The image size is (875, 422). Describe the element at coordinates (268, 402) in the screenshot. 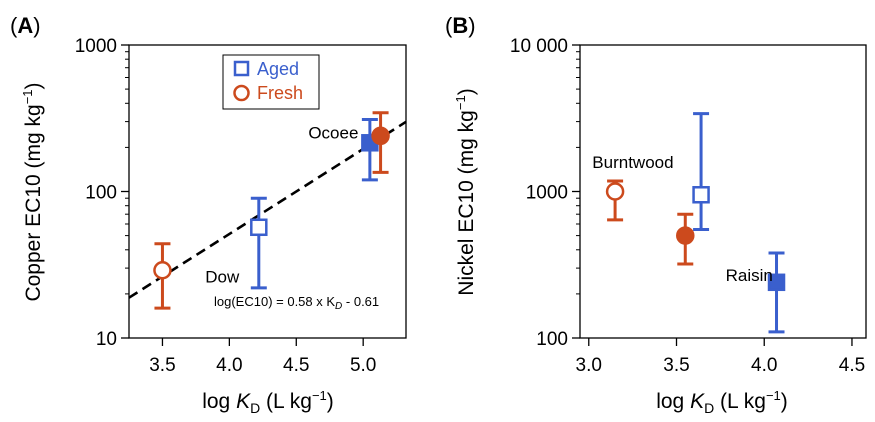

I see `panel-a-x-axis-title: log KD (L kg−1)` at that location.